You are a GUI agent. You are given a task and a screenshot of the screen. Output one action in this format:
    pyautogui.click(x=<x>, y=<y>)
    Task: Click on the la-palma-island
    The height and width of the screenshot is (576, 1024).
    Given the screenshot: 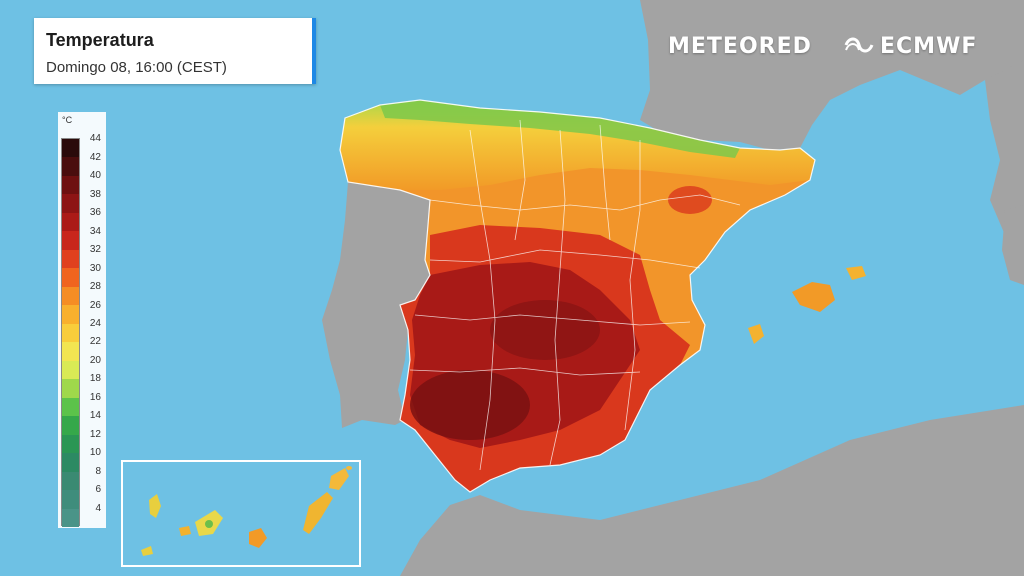 What is the action you would take?
    pyautogui.click(x=155, y=506)
    